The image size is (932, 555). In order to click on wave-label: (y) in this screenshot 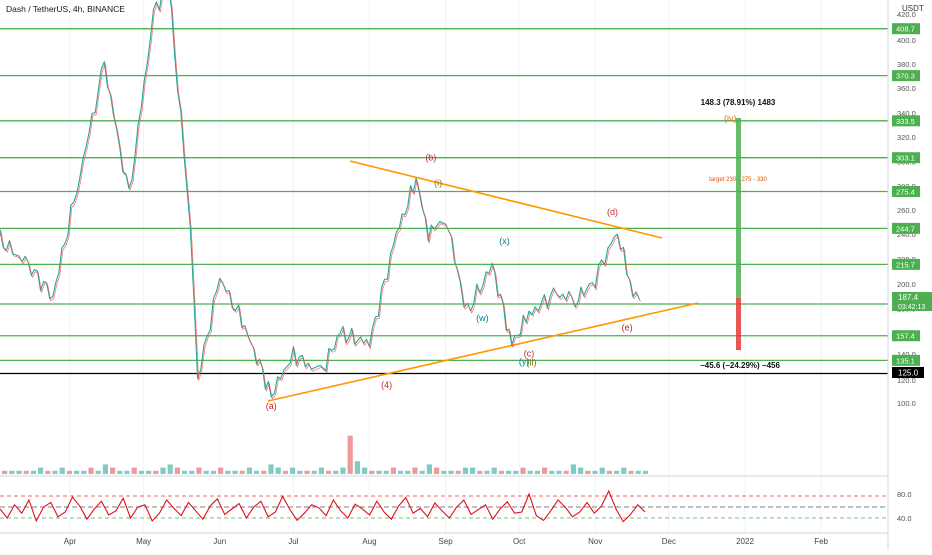, I will do `click(524, 361)`.